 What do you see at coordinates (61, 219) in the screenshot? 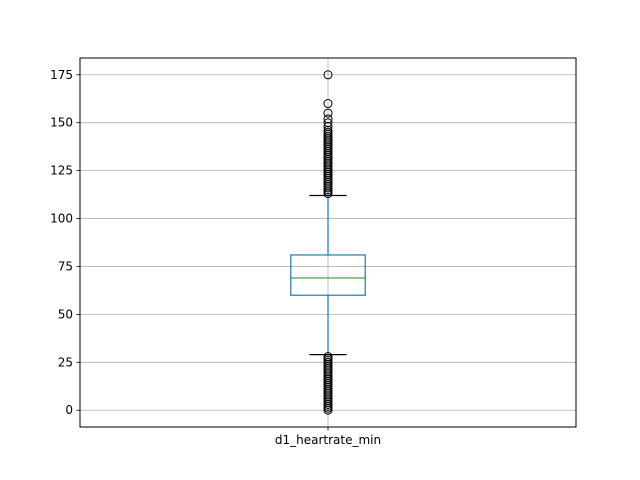
I see `y-tick-label: 100` at bounding box center [61, 219].